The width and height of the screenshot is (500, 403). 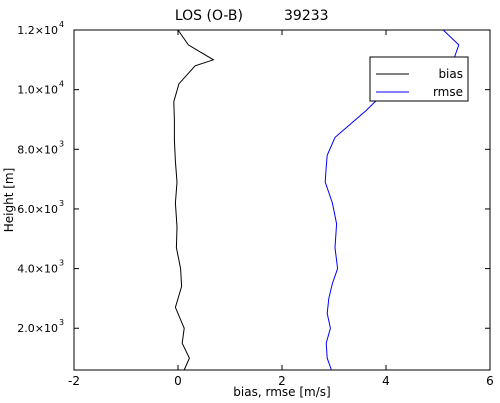 I want to click on x-tick-label: 6, so click(x=490, y=381).